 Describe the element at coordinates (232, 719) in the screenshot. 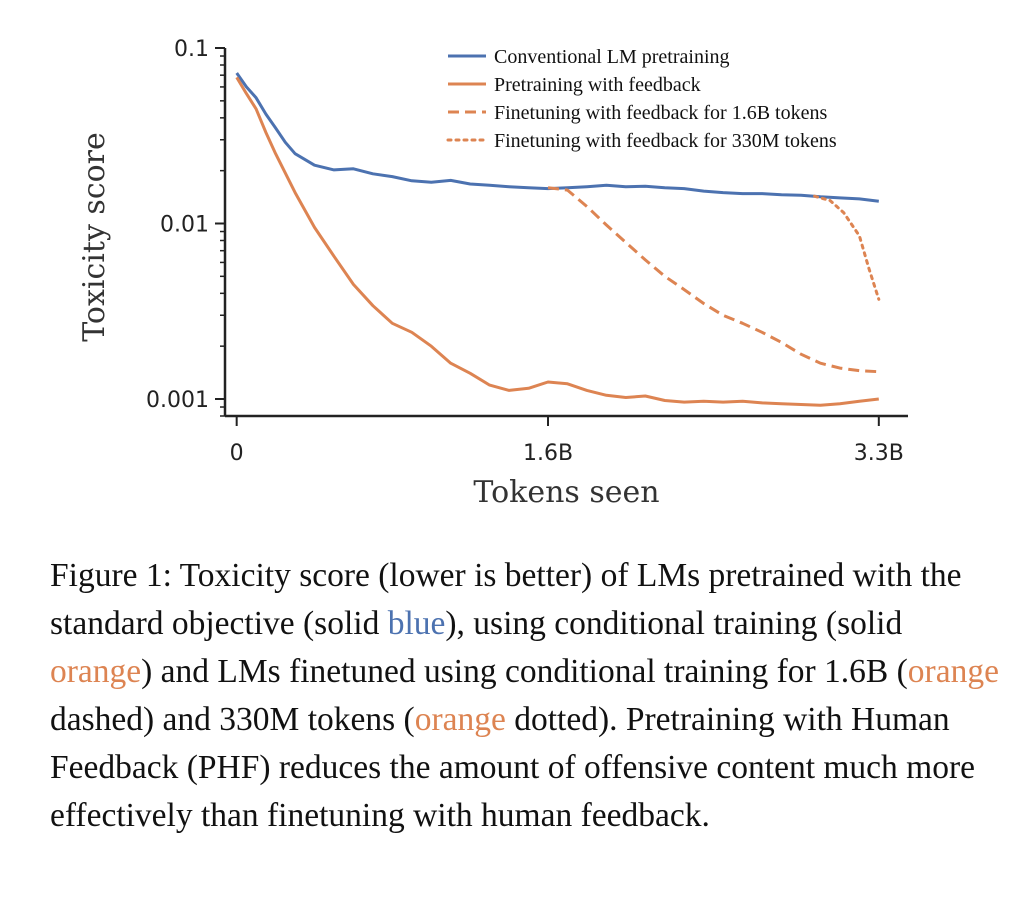

I see `caption-text: dashed) and 330M tokens (` at that location.